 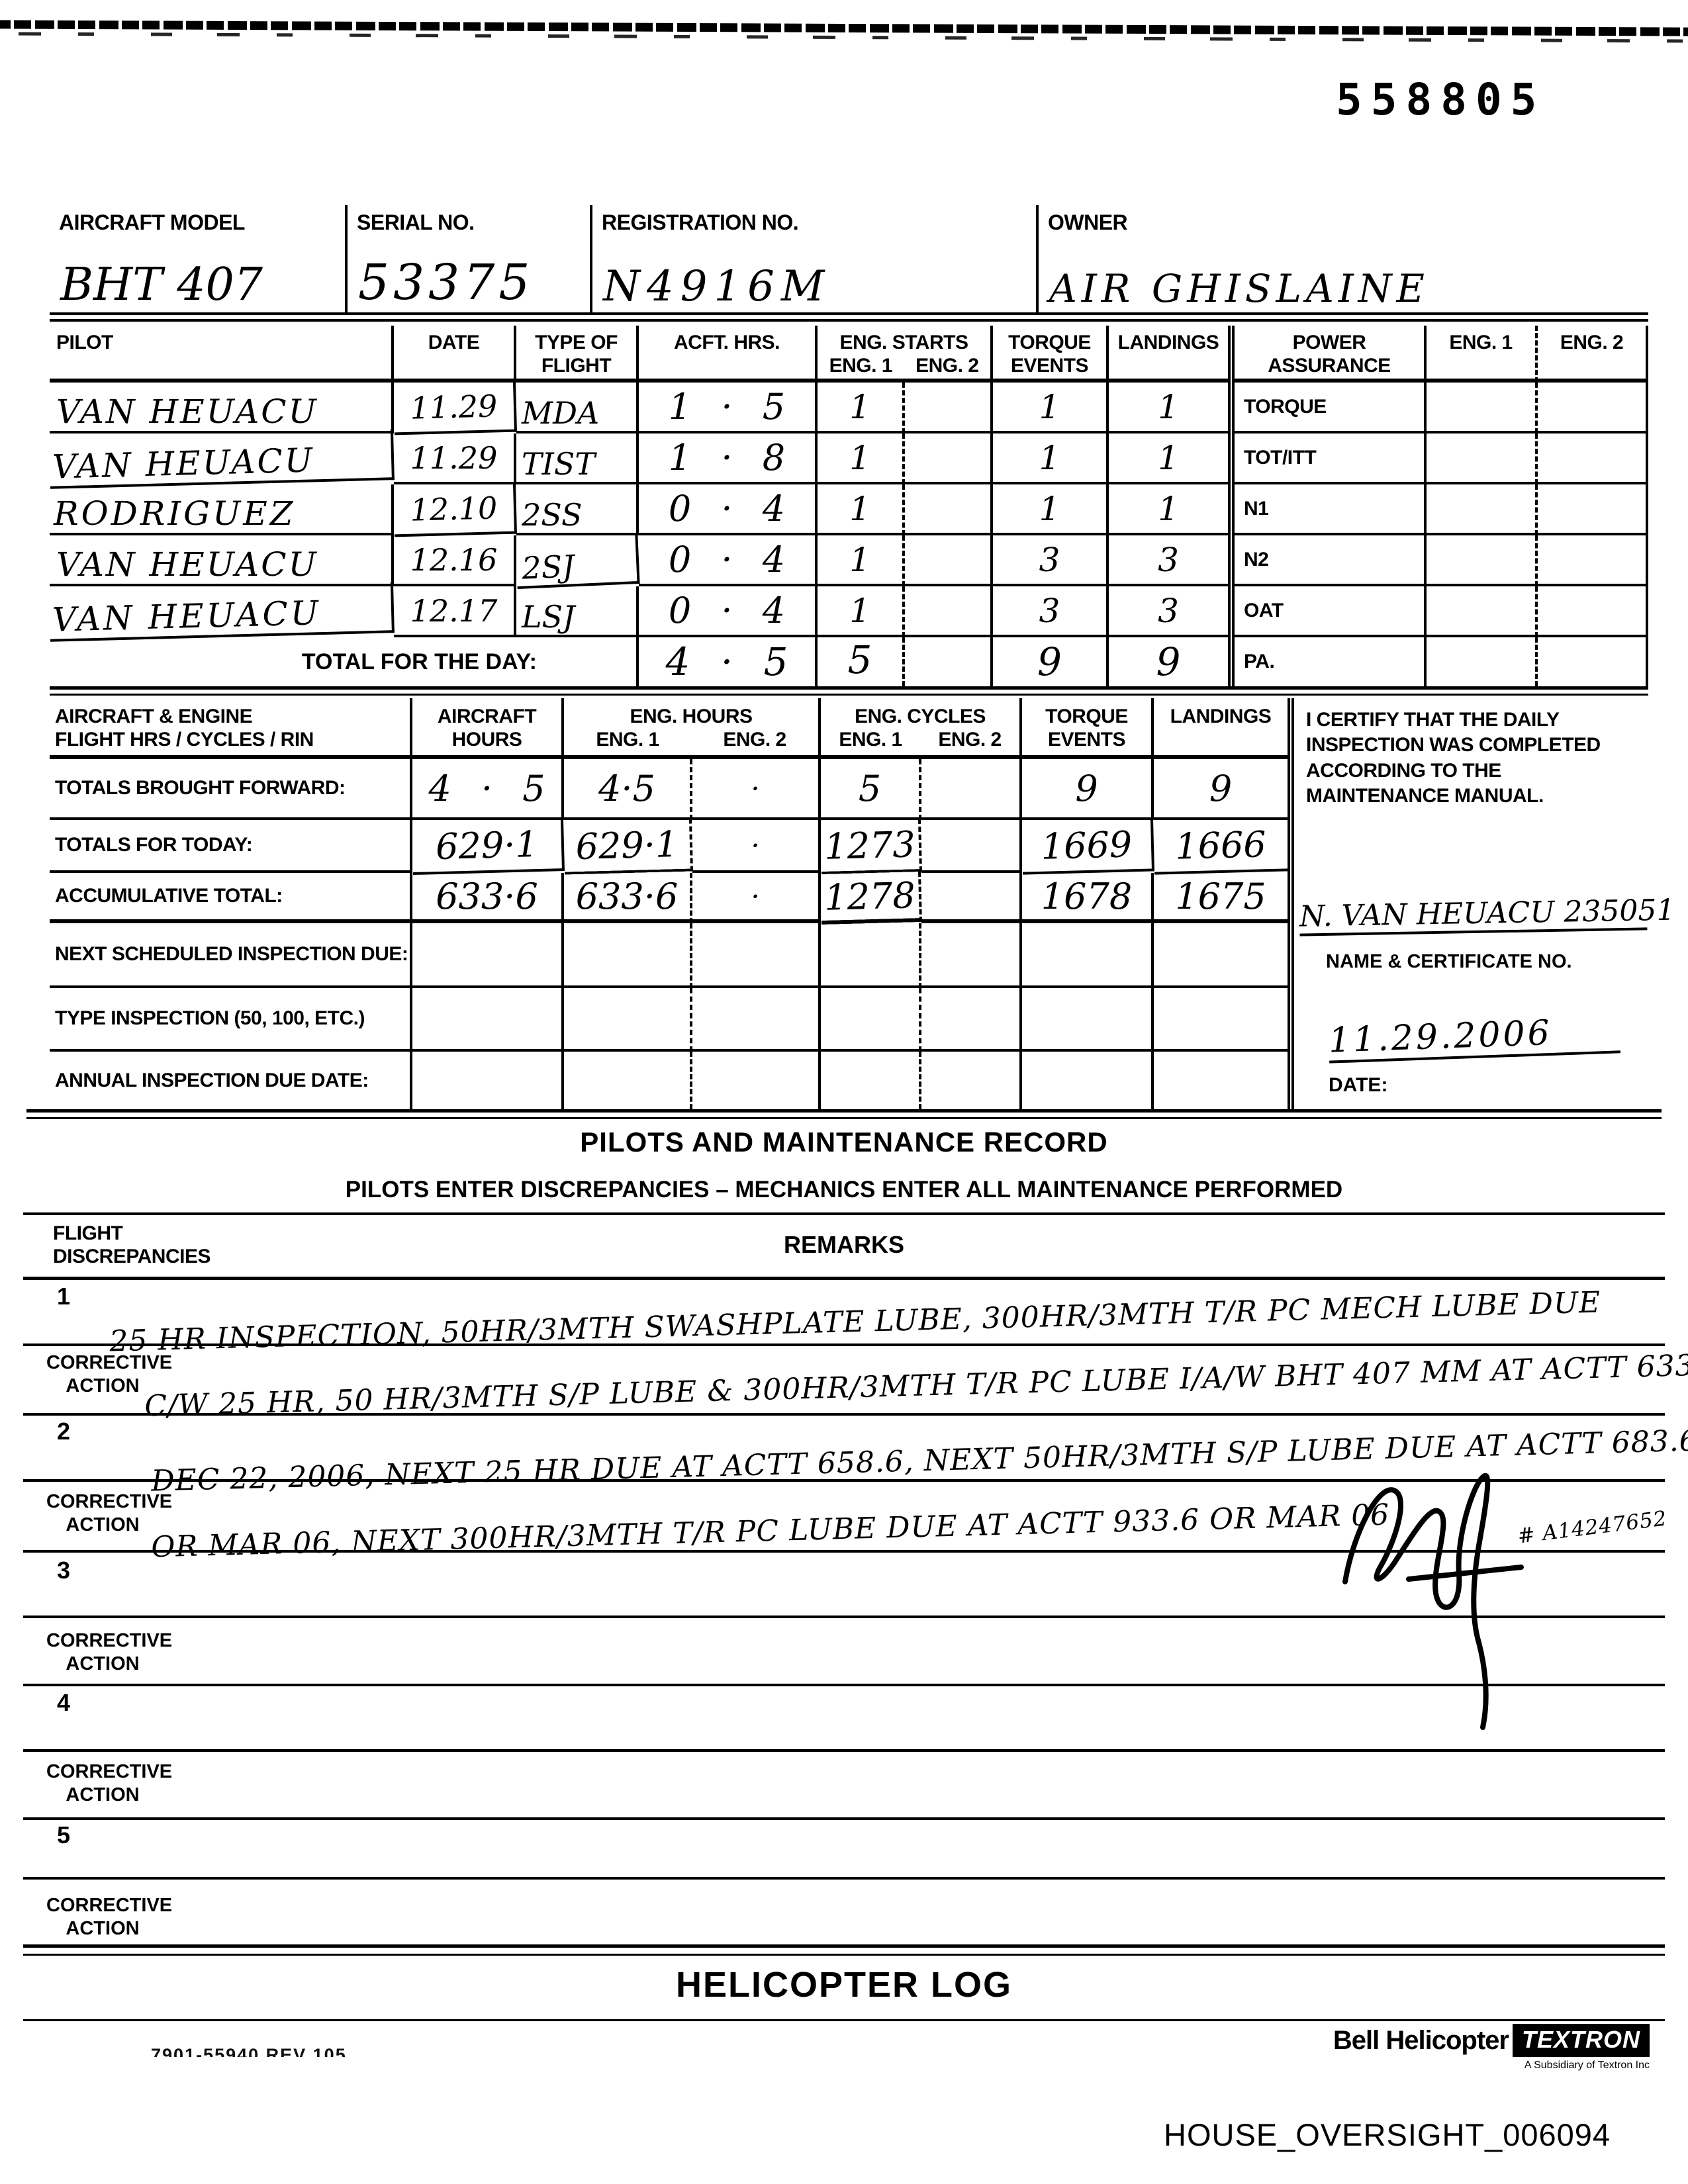 What do you see at coordinates (628, 898) in the screenshot?
I see `eng1-hours-value: 633·6` at bounding box center [628, 898].